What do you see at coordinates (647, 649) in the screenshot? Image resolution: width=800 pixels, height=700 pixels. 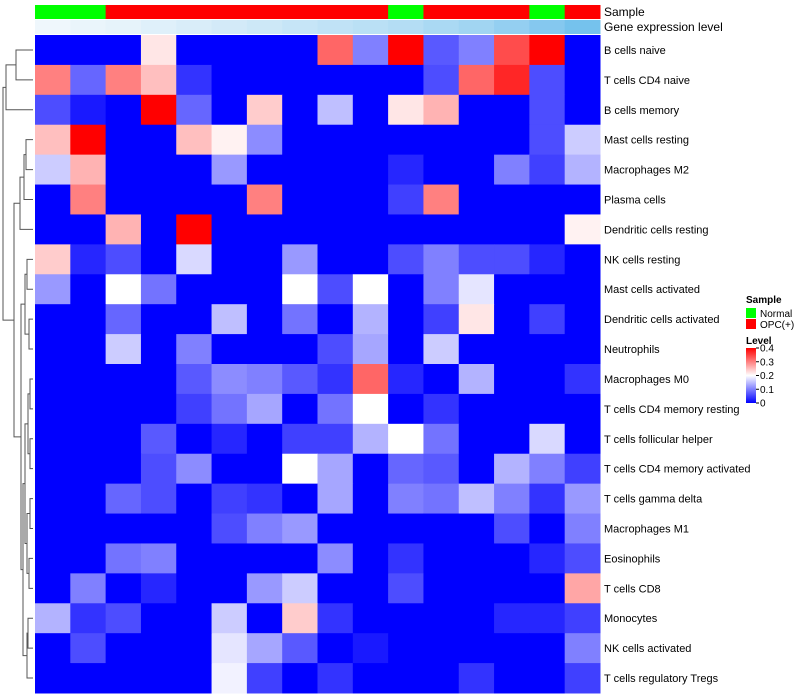 I see `row-label: NK cells activated` at bounding box center [647, 649].